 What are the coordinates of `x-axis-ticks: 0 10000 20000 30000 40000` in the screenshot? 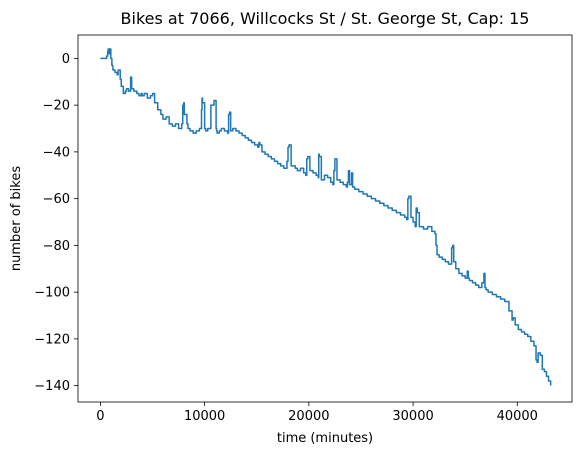 It's located at (317, 413).